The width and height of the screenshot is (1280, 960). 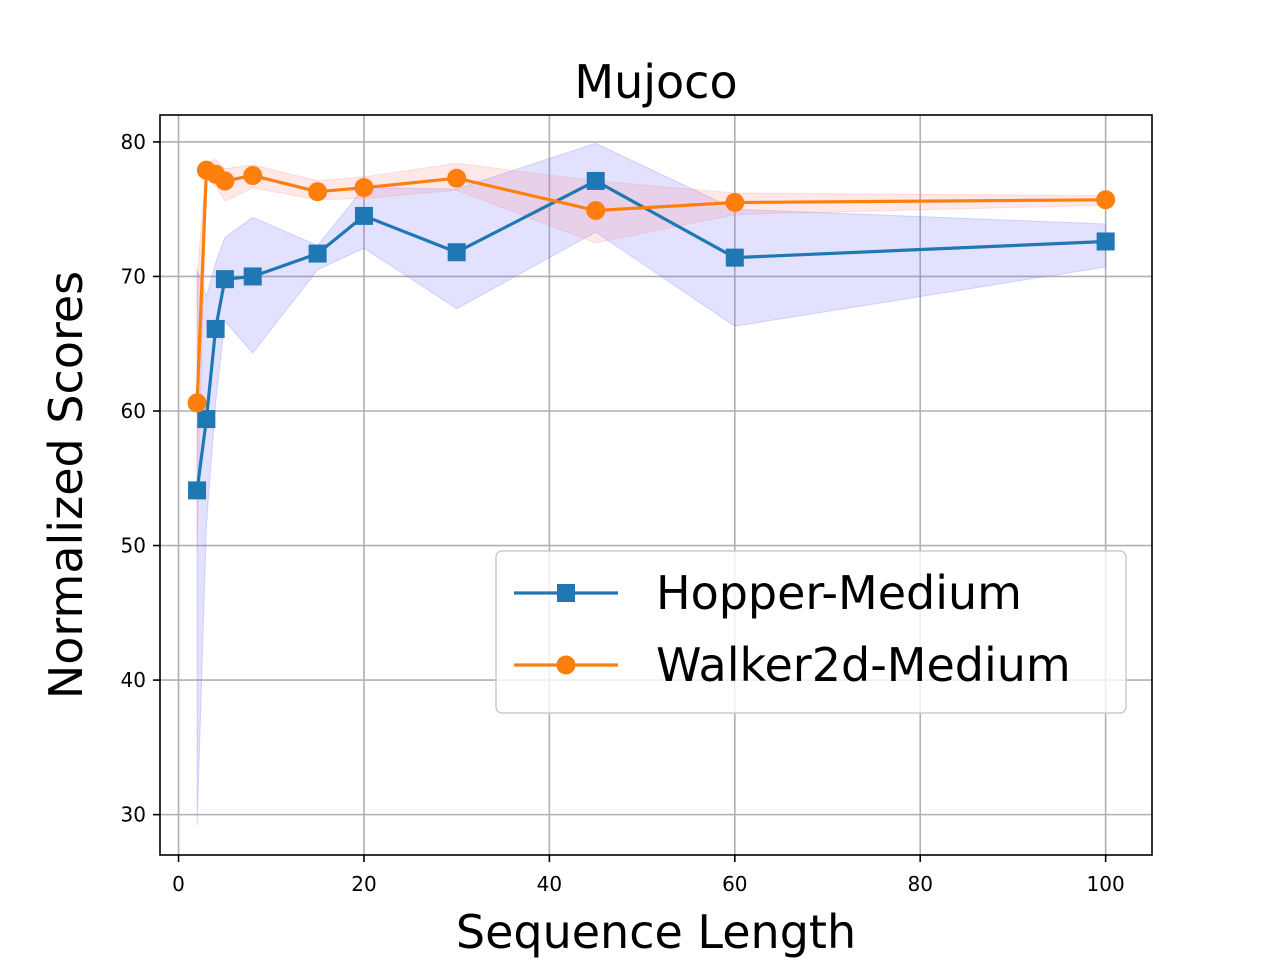 What do you see at coordinates (566, 593) in the screenshot?
I see `legend-hopper-medium-marker` at bounding box center [566, 593].